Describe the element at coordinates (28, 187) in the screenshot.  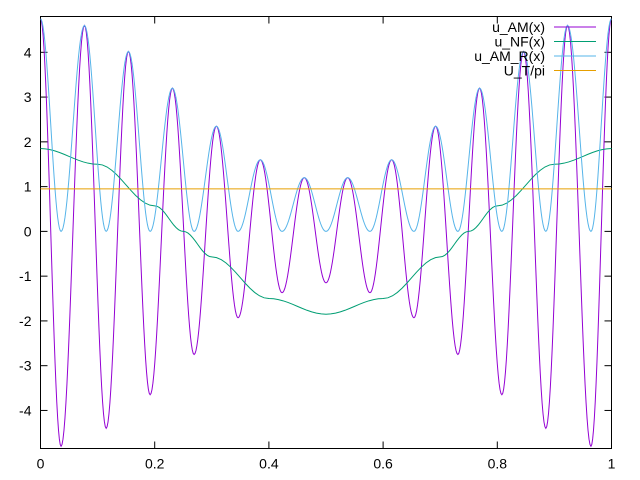
I see `y-tick-label: 1` at that location.